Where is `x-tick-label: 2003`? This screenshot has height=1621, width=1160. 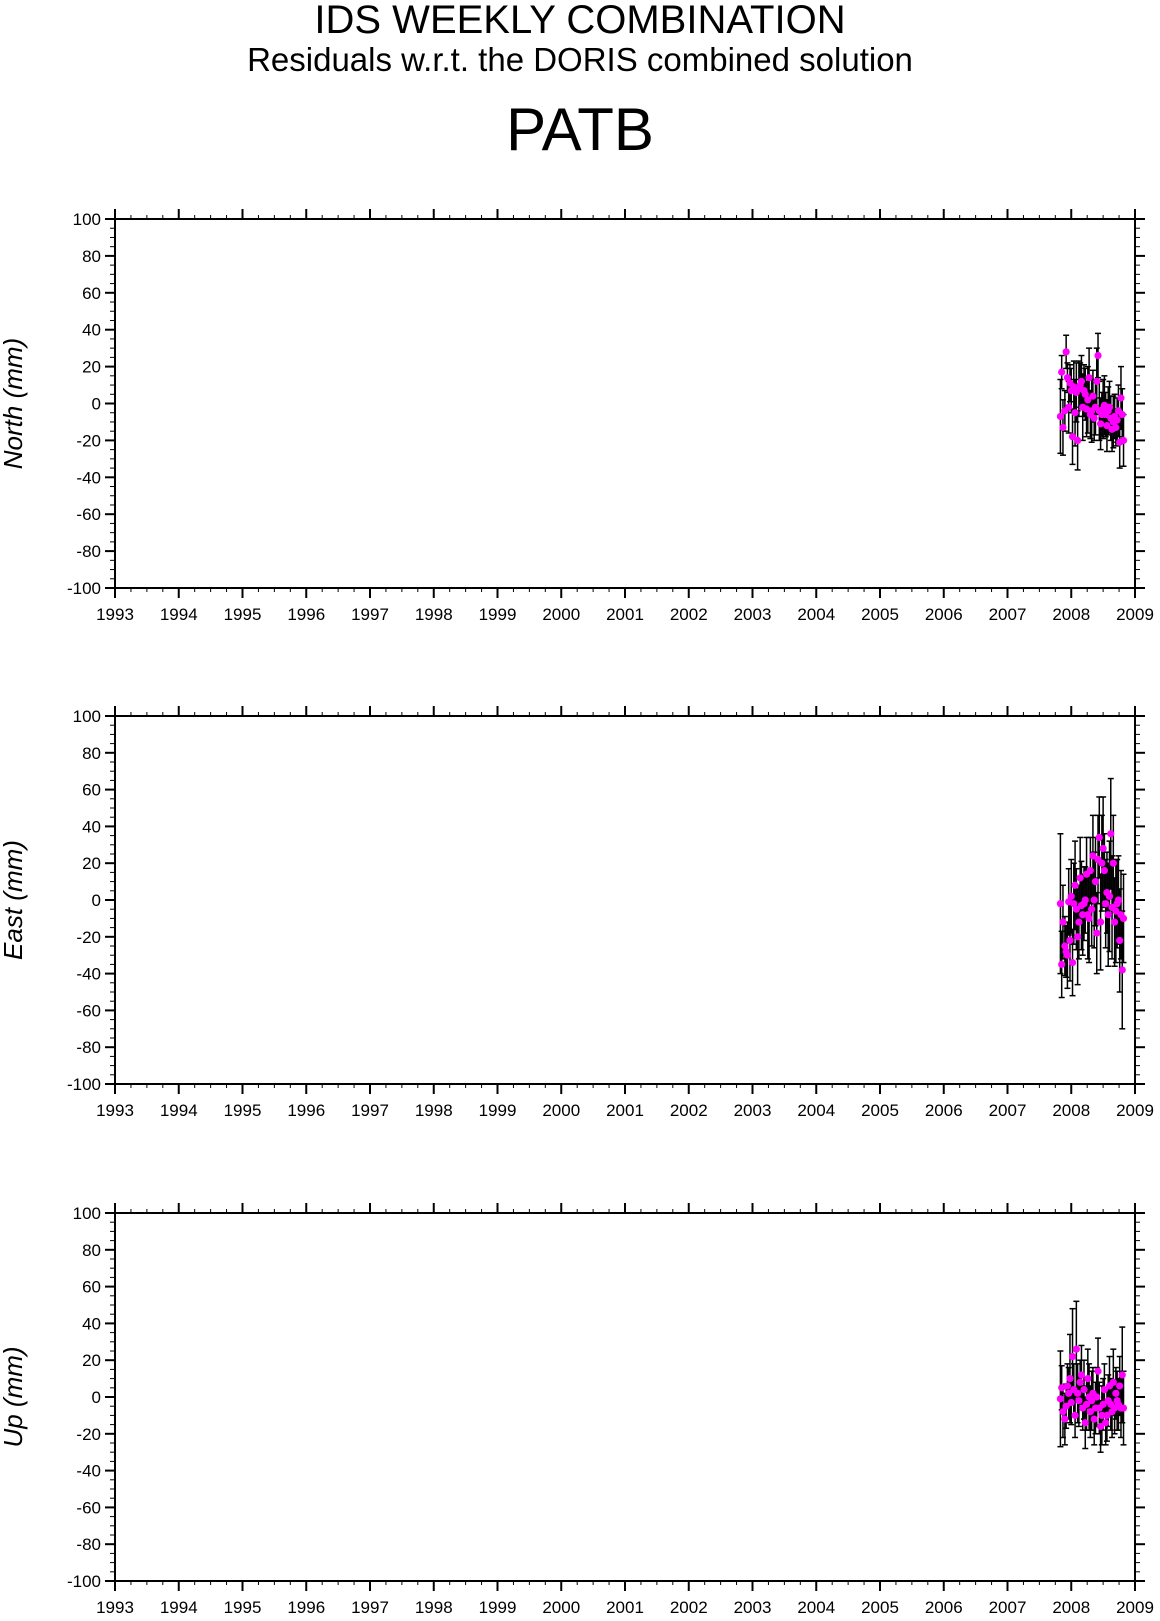 x-tick-label: 2003 is located at coordinates (753, 1607).